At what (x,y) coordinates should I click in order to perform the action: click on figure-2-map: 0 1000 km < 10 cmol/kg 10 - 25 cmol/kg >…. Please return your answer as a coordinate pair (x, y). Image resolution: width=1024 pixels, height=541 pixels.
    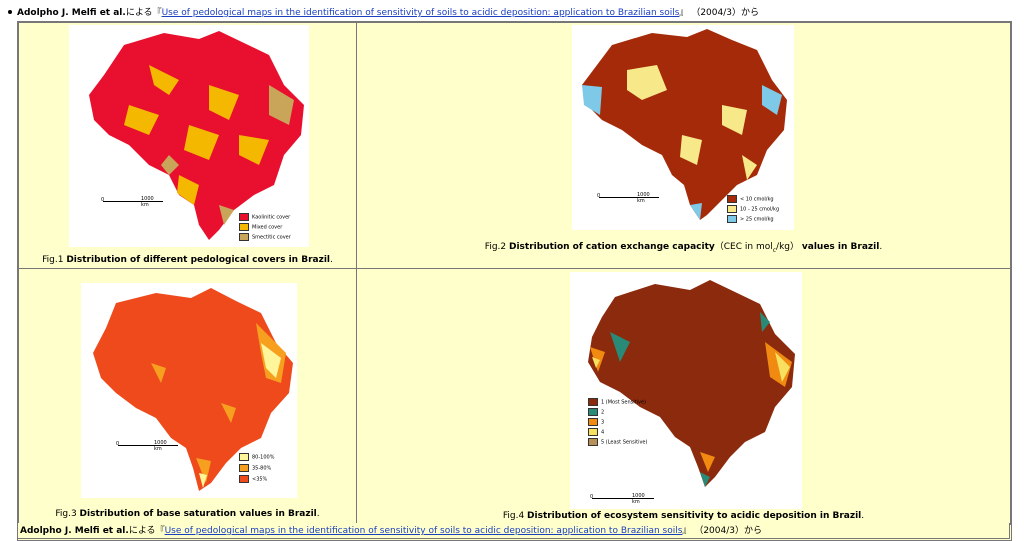
    Looking at the image, I should click on (683, 127).